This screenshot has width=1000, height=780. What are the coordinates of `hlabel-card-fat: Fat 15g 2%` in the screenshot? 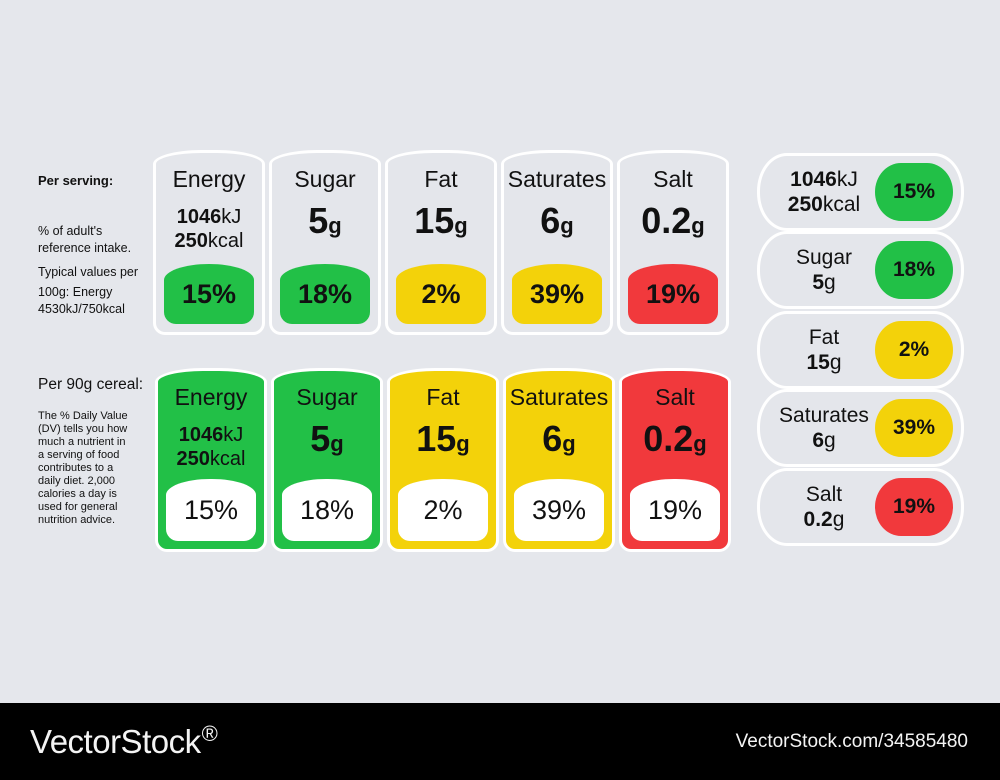 It's located at (860, 350).